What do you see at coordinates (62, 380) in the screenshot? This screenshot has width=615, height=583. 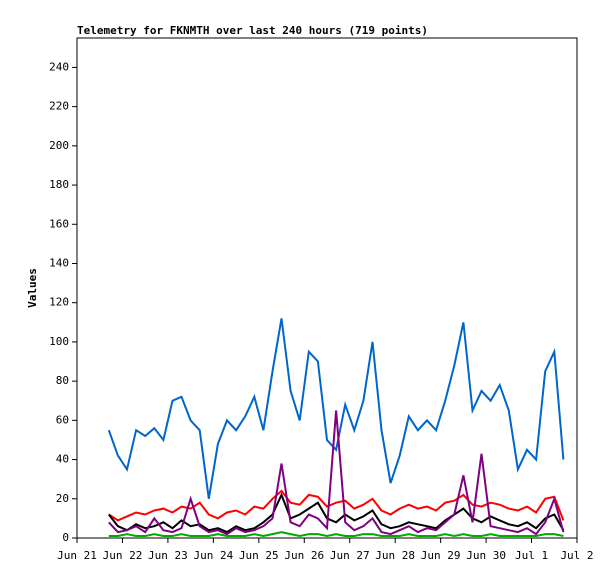 I see `y-tick-label: 80` at bounding box center [62, 380].